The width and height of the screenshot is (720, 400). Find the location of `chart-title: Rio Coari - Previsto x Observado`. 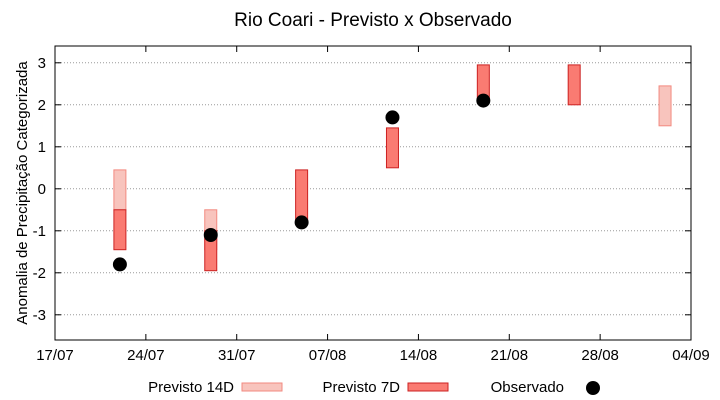

chart-title: Rio Coari - Previsto x Observado is located at coordinates (373, 20).